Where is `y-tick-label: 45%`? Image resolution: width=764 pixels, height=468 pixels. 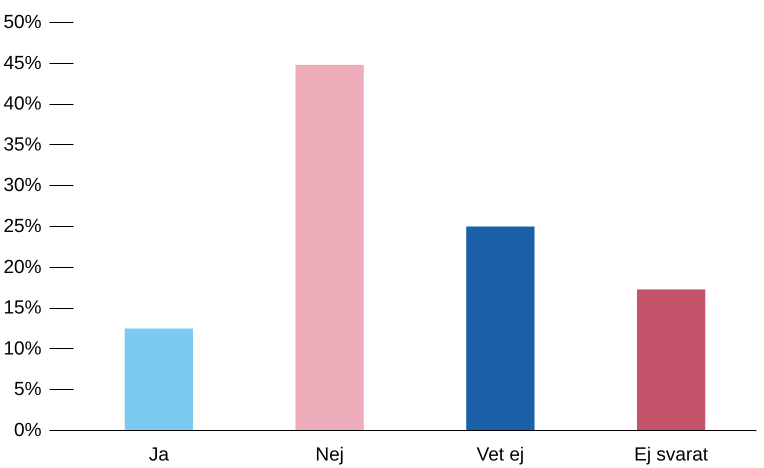 y-tick-label: 45% is located at coordinates (22, 63).